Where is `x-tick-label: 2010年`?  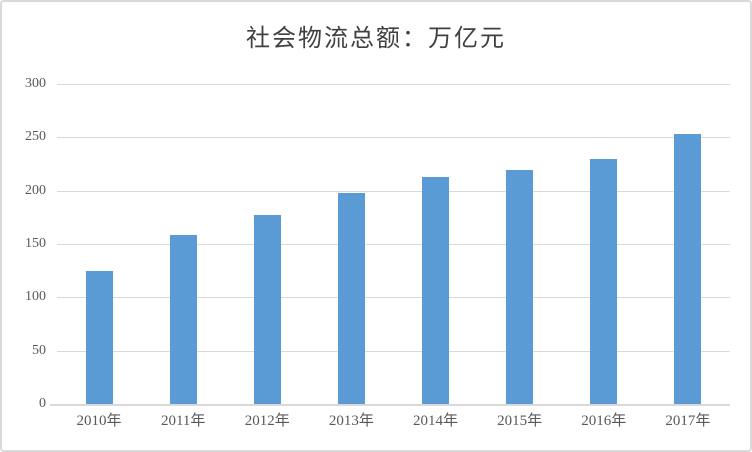
x-tick-label: 2010年 is located at coordinates (99, 421).